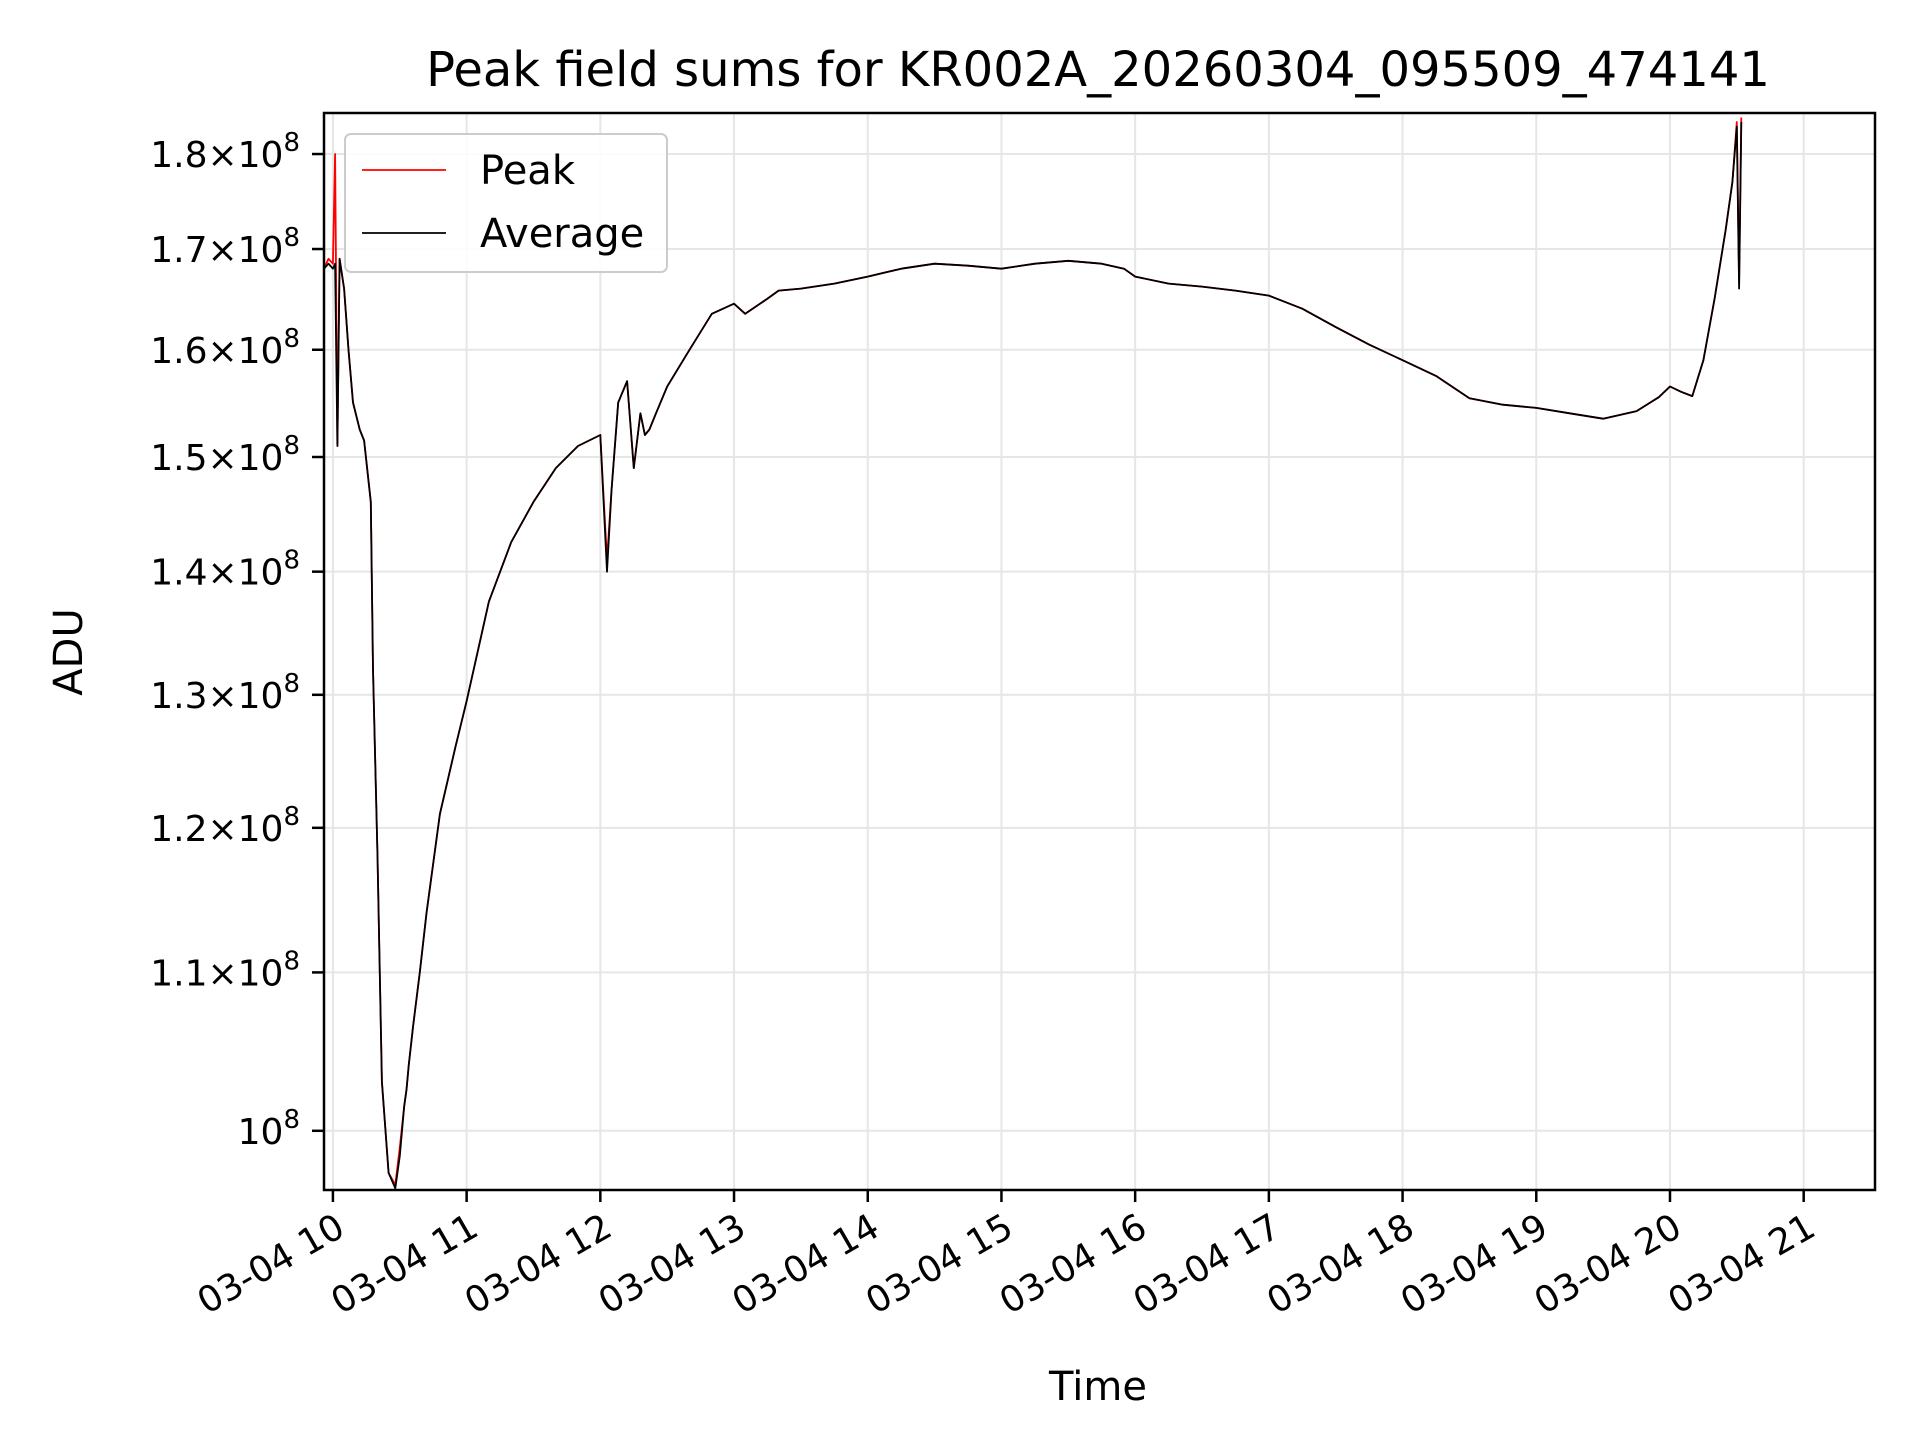 This screenshot has width=1920, height=1440. What do you see at coordinates (562, 234) in the screenshot?
I see `legend-label-average: Average` at bounding box center [562, 234].